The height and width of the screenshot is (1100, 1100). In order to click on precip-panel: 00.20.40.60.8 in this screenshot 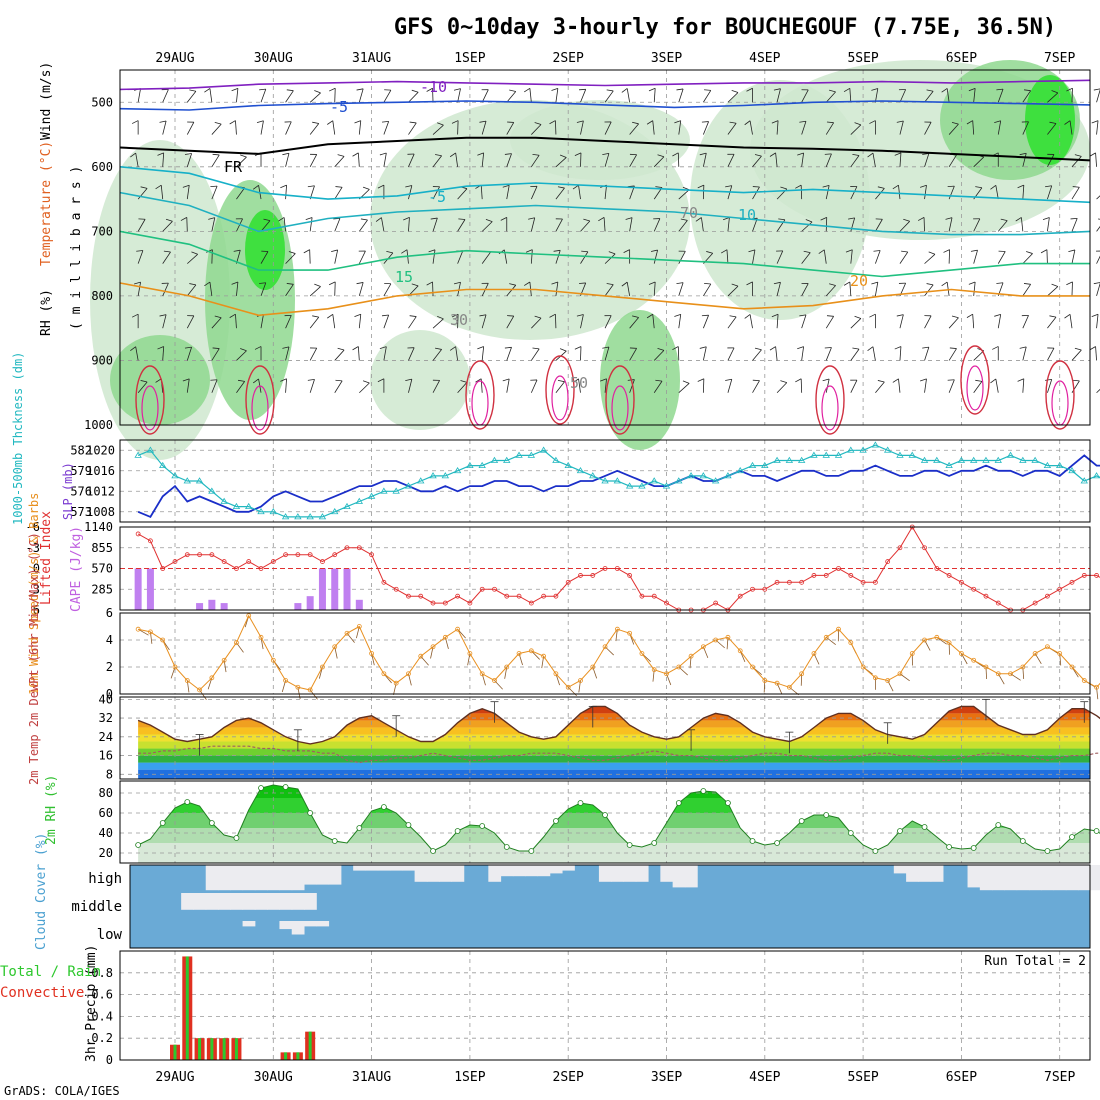, I will do `click(591, 1008)`.